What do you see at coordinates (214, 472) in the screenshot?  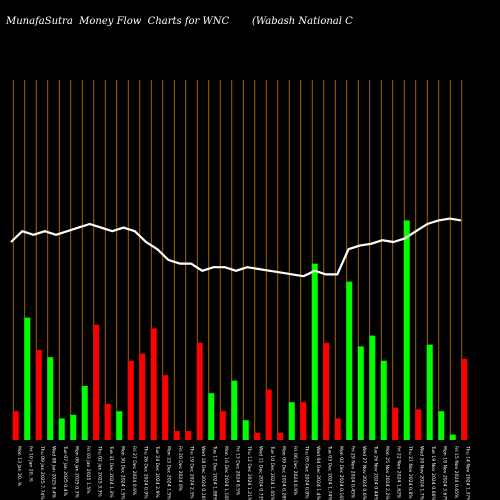 I see `x-tick-label: Tue 17 Dec 2024 1.08%` at bounding box center [214, 472].